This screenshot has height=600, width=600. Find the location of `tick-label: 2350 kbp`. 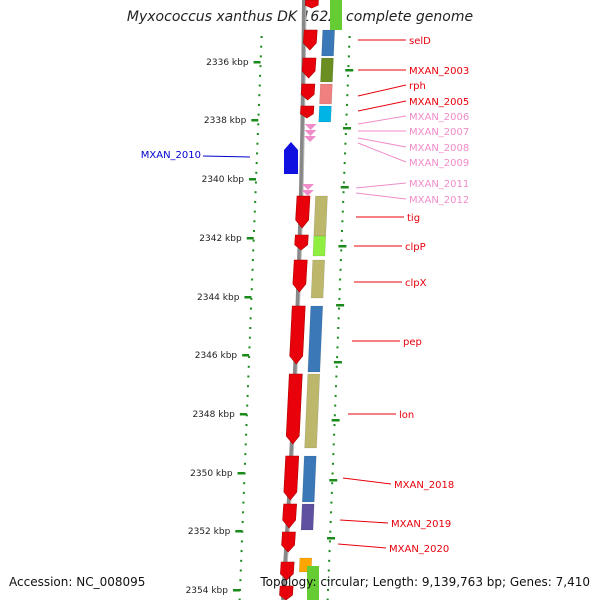

tick-label: 2350 kbp is located at coordinates (211, 474).